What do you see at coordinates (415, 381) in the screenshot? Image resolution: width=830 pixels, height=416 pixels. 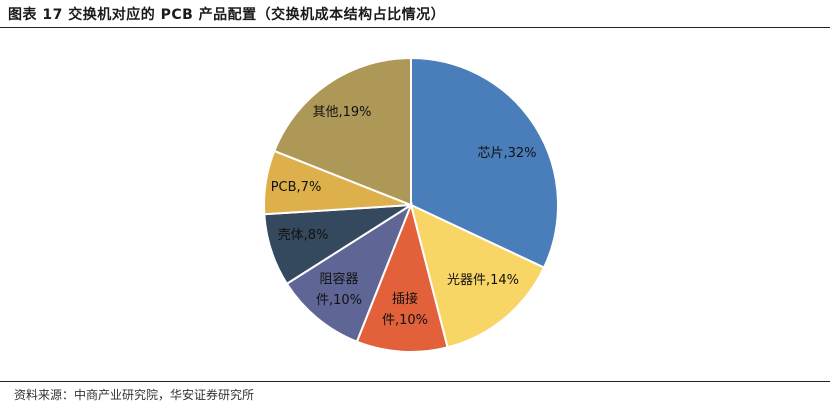 I see `bottom-divider` at bounding box center [415, 381].